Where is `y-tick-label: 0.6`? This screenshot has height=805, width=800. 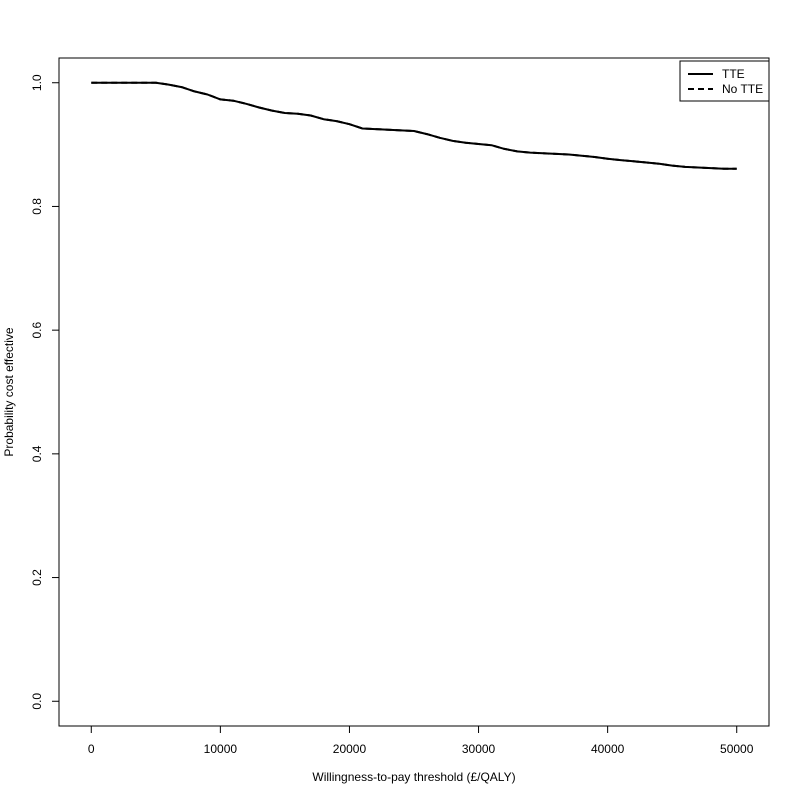 y-tick-label: 0.6 is located at coordinates (37, 329).